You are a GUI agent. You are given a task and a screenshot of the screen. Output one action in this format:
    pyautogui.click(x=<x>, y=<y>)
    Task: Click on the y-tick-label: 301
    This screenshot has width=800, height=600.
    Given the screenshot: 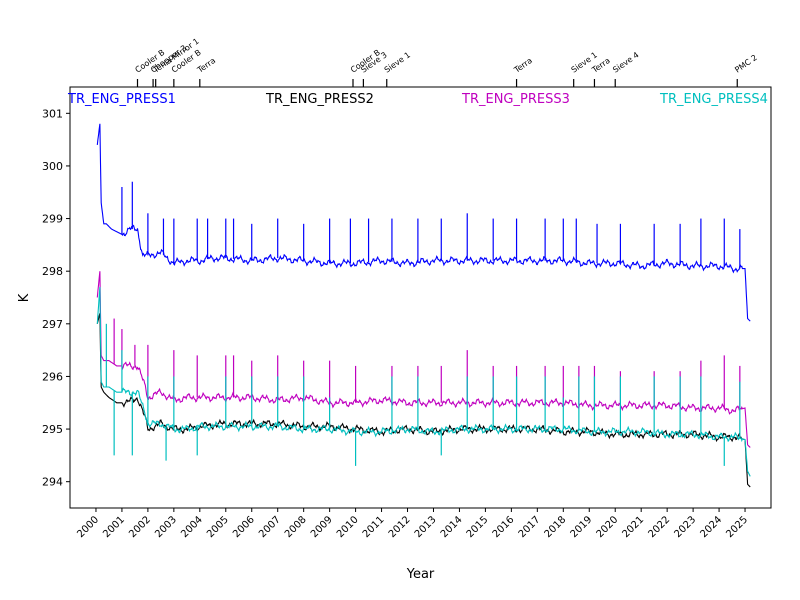 What is the action you would take?
    pyautogui.click(x=52, y=113)
    